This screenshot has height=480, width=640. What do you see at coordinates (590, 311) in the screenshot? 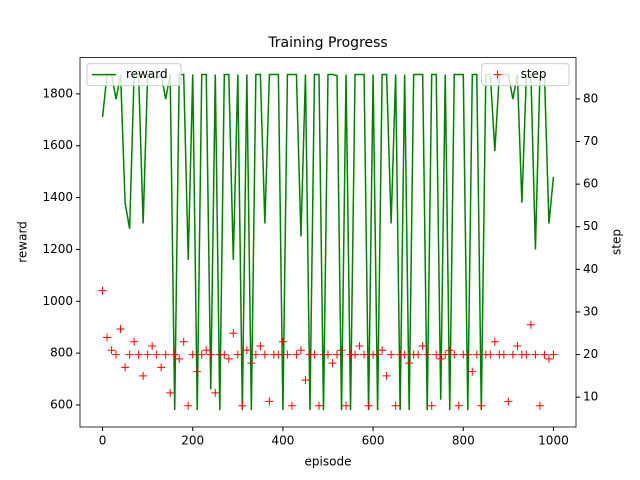
I see `y2-tick-label: 30` at bounding box center [590, 311].